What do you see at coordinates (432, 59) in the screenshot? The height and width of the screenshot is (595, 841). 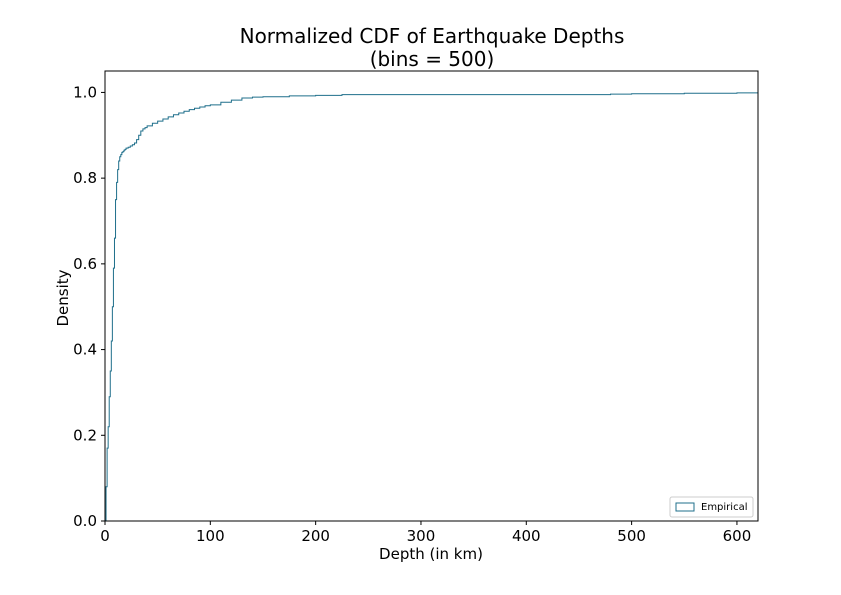 I see `chart-title-line2: (bins = 500)` at bounding box center [432, 59].